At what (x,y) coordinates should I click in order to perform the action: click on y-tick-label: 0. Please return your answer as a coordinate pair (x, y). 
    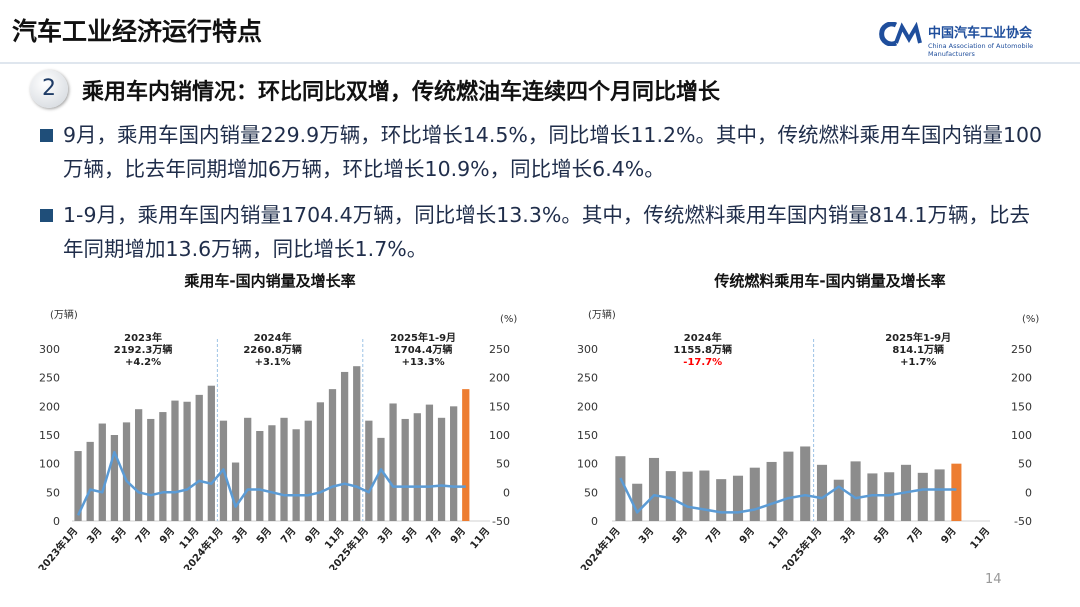
    Looking at the image, I should click on (56, 521).